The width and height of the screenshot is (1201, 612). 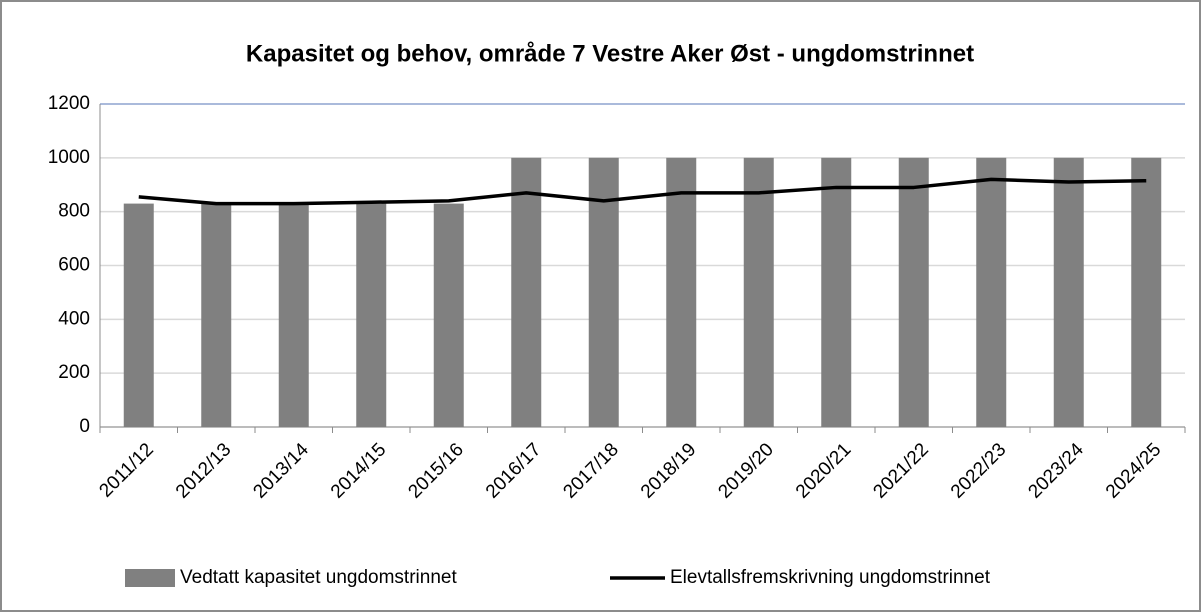 I want to click on y-tick-label: 400, so click(x=74, y=318).